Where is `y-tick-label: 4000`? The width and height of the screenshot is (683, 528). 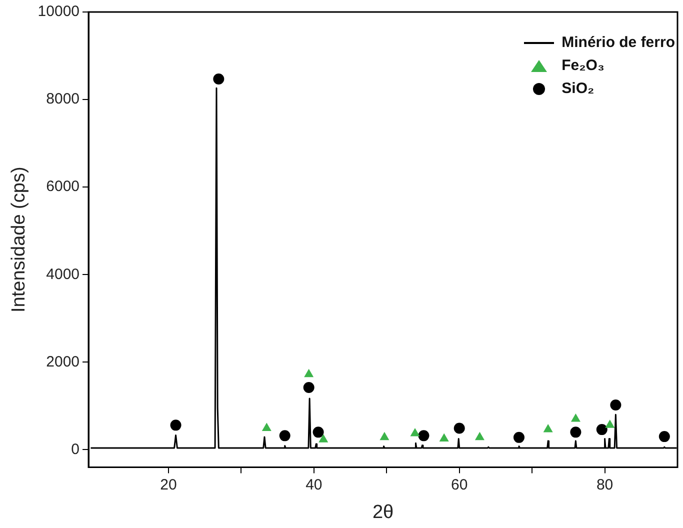
y-tick-label: 4000 is located at coordinates (63, 274).